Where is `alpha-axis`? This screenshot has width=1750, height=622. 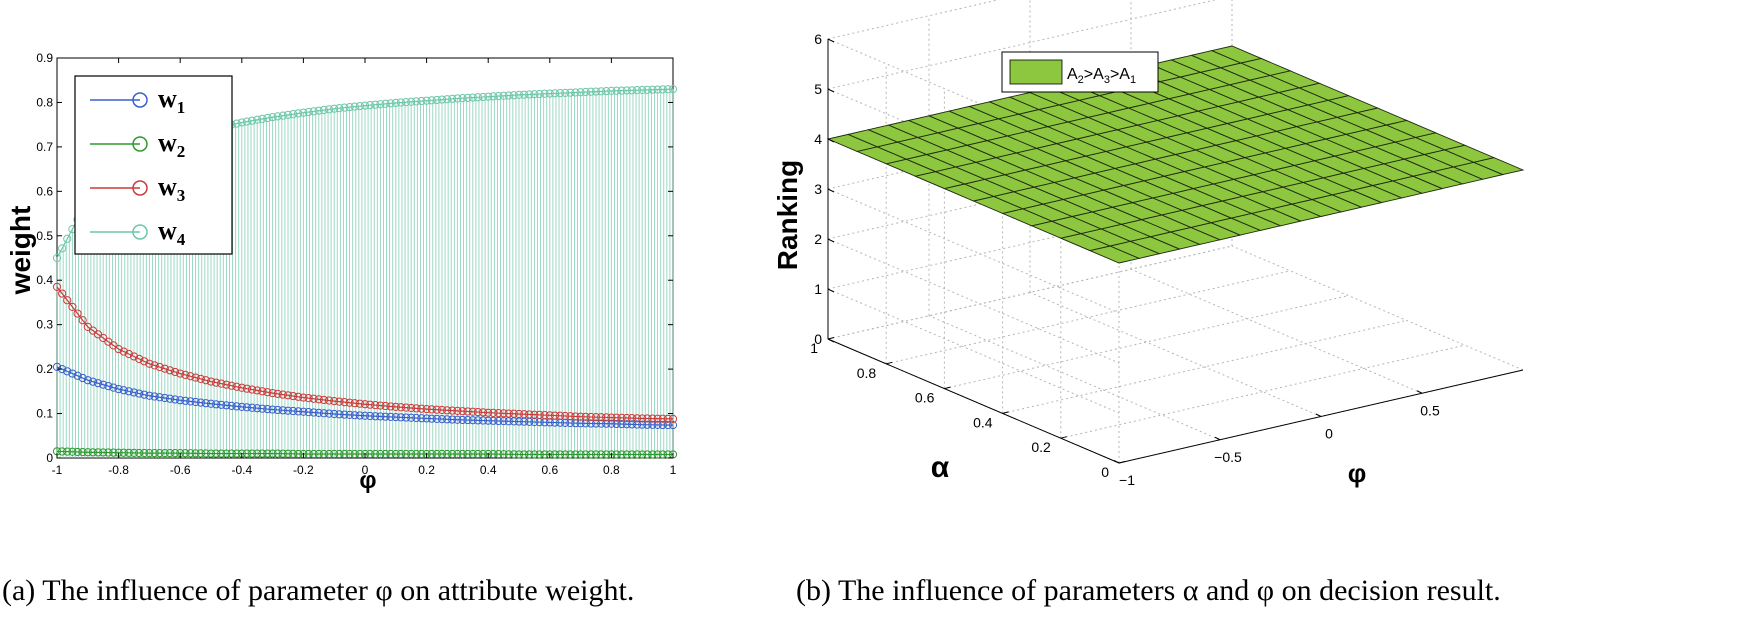
alpha-axis is located at coordinates (973, 401).